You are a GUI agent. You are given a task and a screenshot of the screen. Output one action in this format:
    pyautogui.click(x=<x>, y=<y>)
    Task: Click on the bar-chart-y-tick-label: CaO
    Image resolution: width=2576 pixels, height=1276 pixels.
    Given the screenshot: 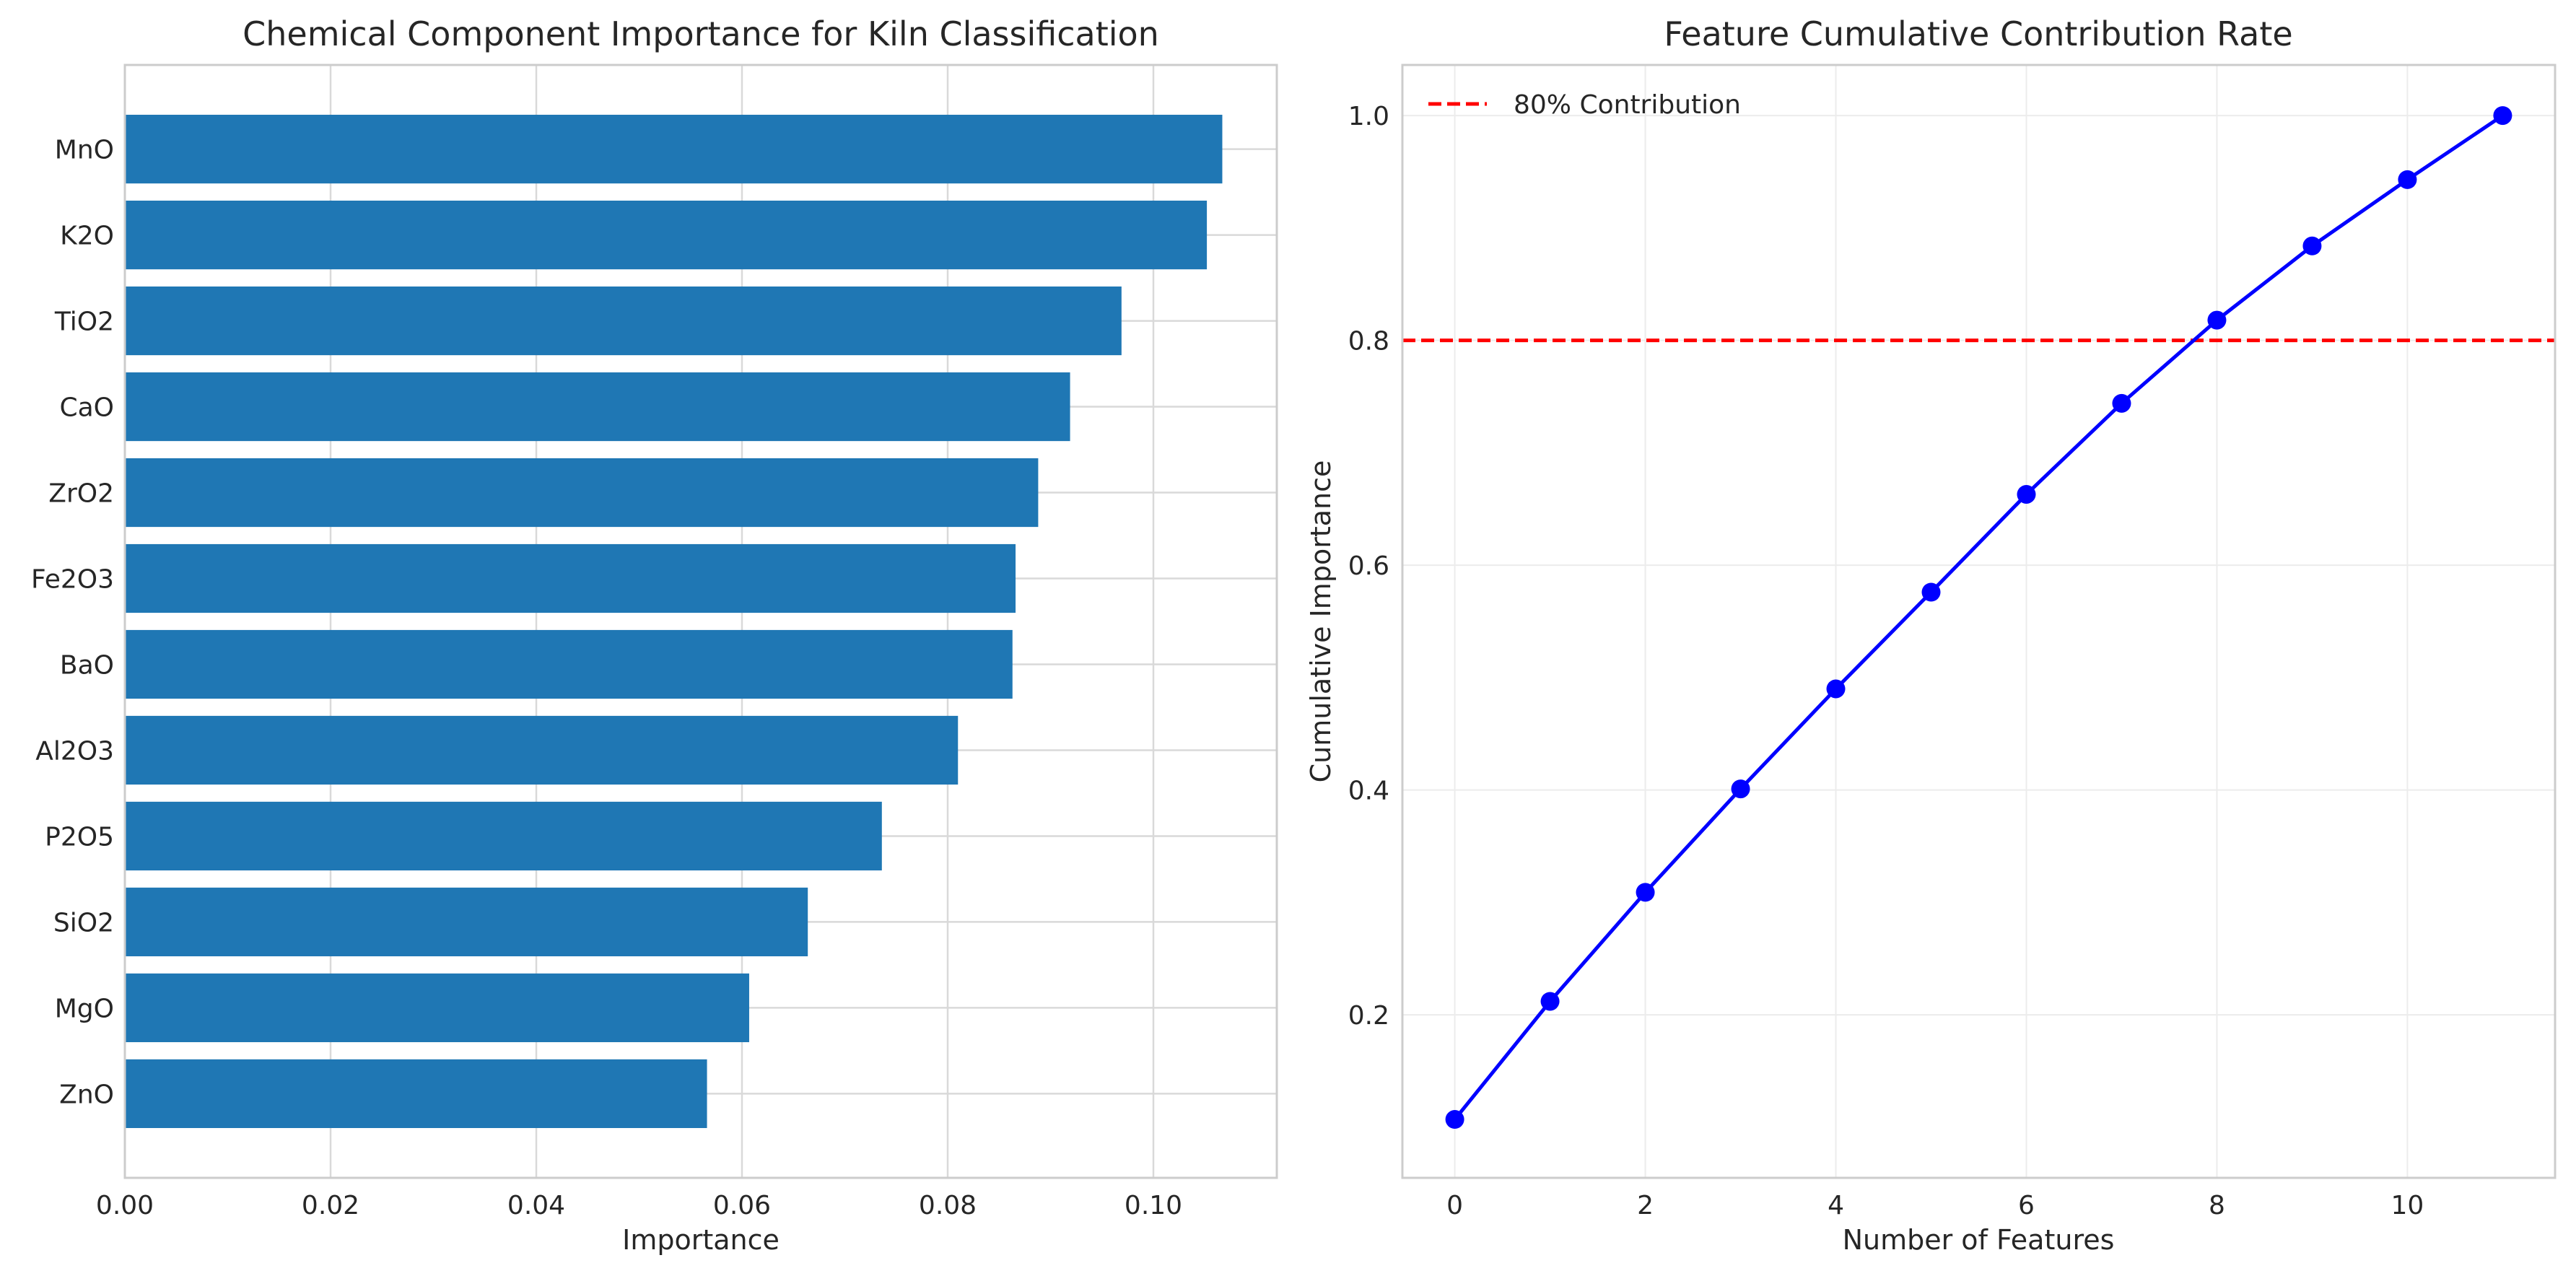 What is the action you would take?
    pyautogui.click(x=86, y=408)
    